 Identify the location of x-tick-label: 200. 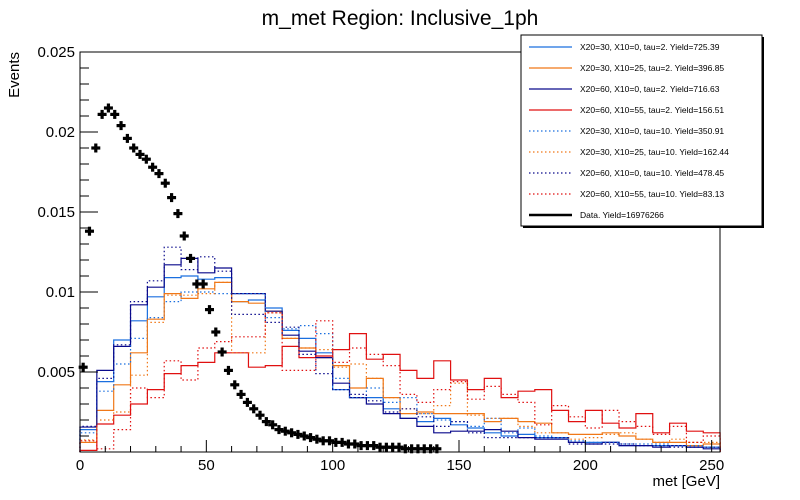
(585, 465).